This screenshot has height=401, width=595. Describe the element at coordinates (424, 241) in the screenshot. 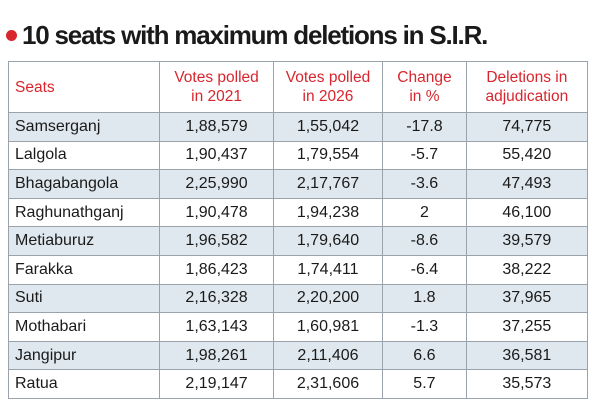

I see `table-cell: -8.6` at that location.